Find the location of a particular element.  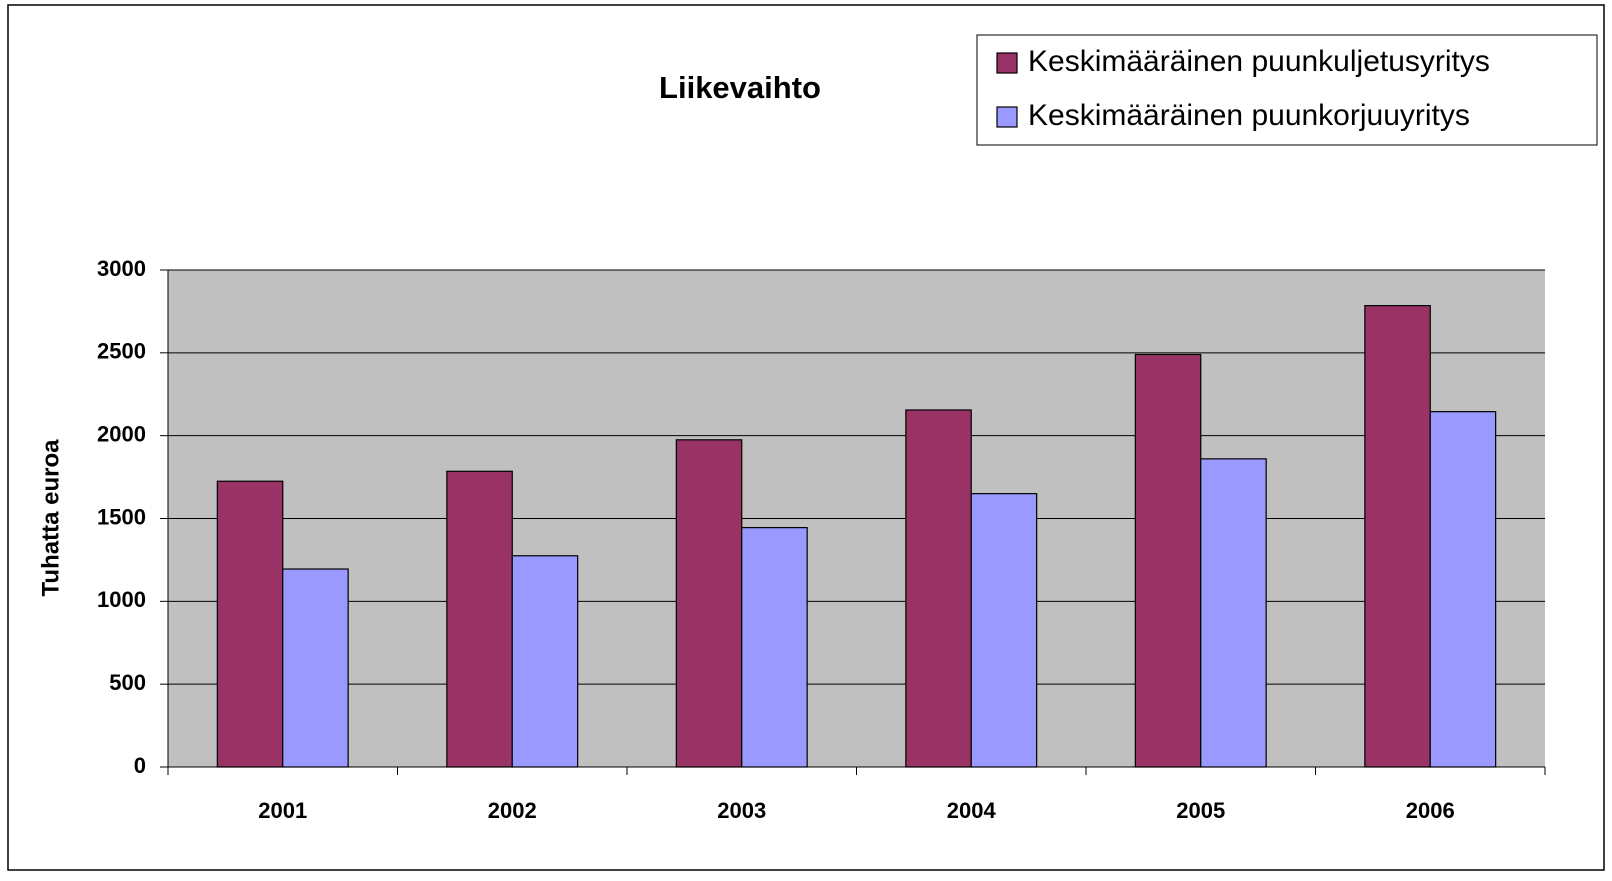

legend-label: Keskimääräinen puunkorjuuyritys is located at coordinates (1249, 115).